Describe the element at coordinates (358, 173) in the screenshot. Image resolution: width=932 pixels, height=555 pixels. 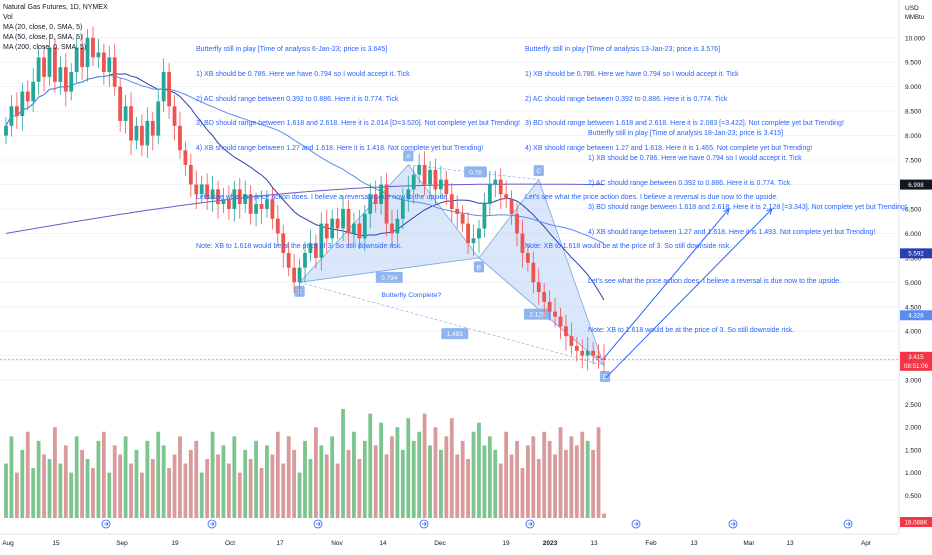
I see `note-line` at that location.